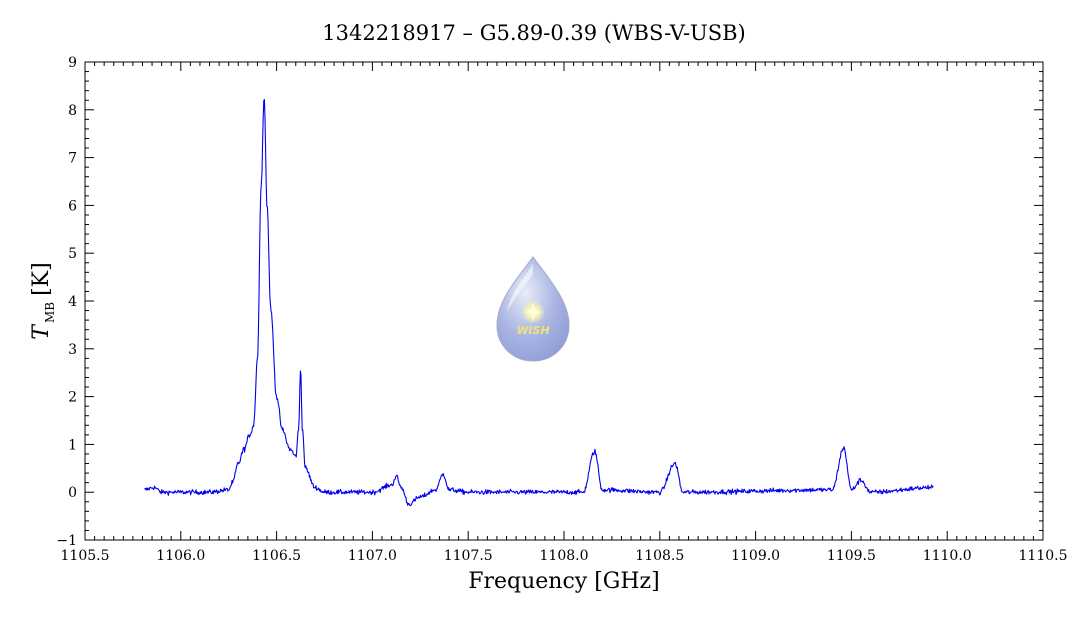 The image size is (1067, 618). I want to click on y-tick-label: 5, so click(72, 254).